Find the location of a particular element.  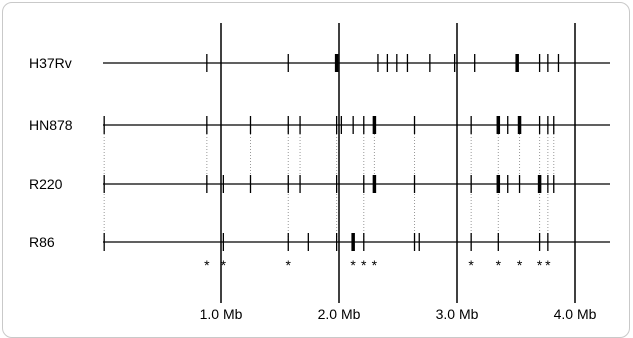

asterisk-markers: * * * * * * * * * * * is located at coordinates (377, 265).